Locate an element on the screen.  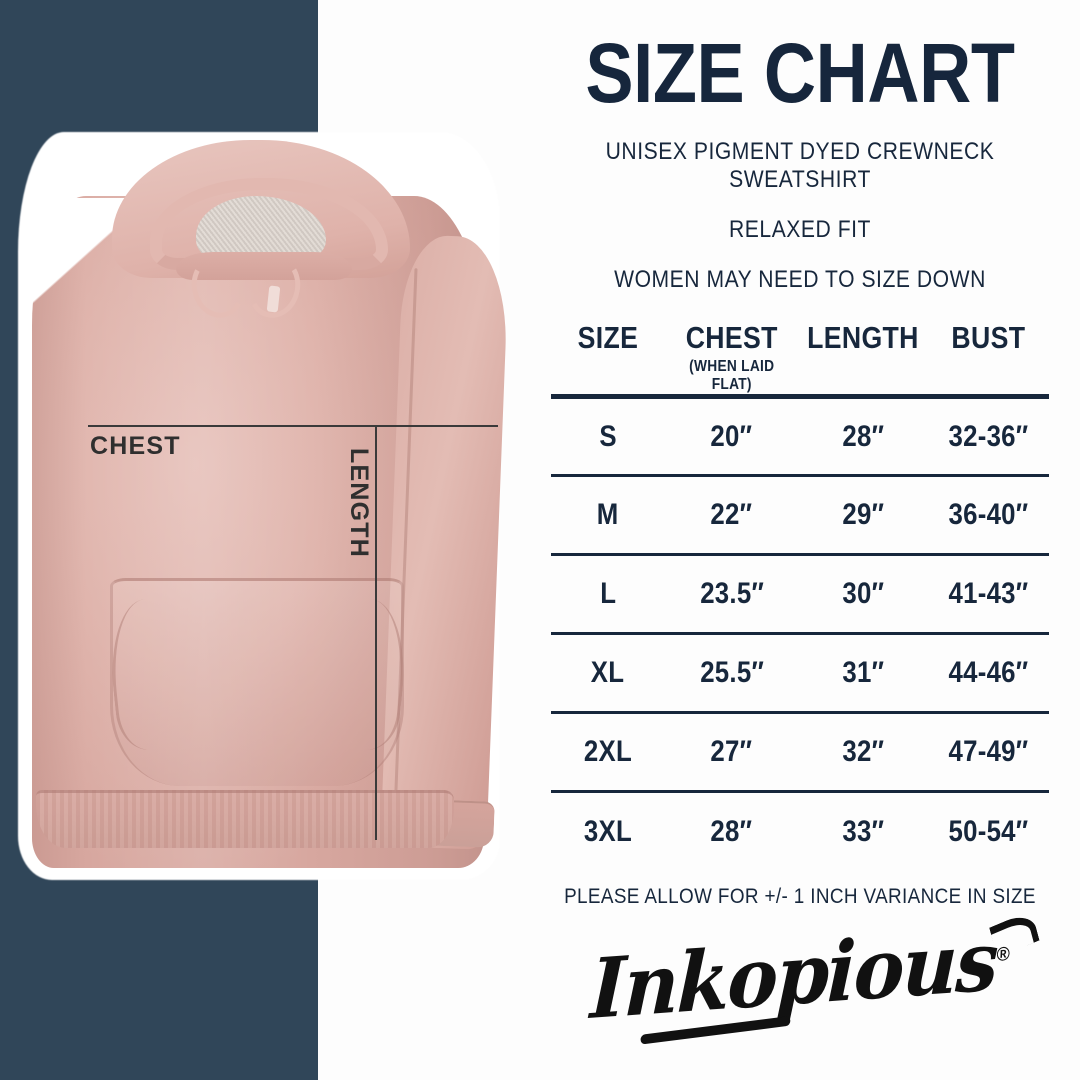
cell-size: XL is located at coordinates (608, 673).